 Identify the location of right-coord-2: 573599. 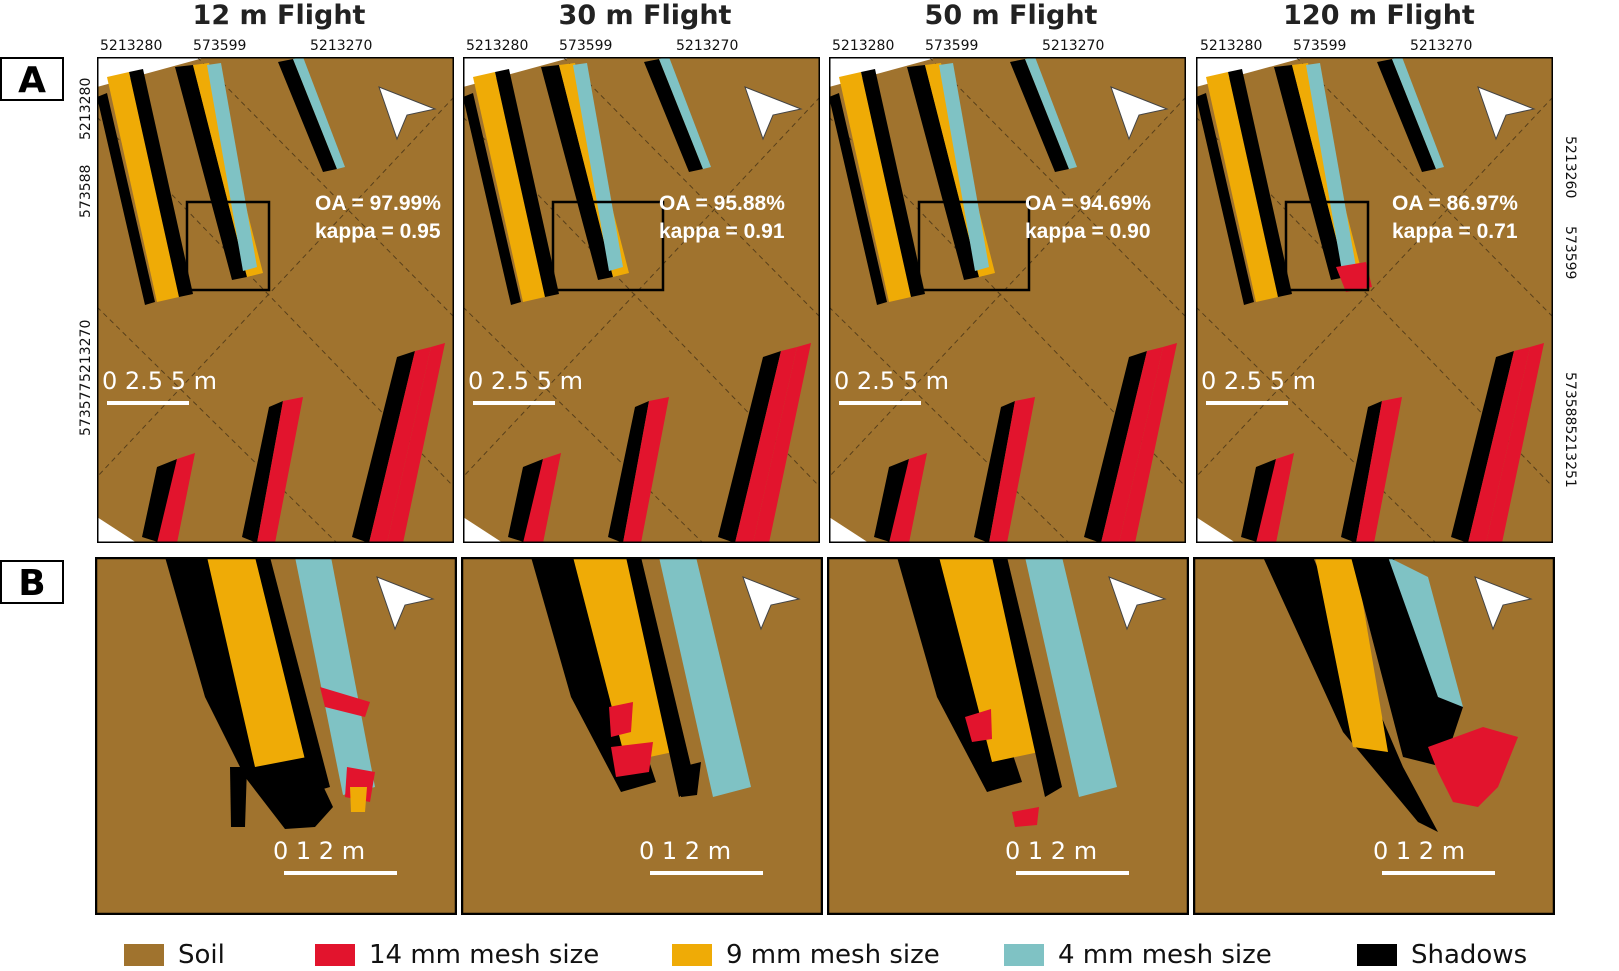
(1570, 253).